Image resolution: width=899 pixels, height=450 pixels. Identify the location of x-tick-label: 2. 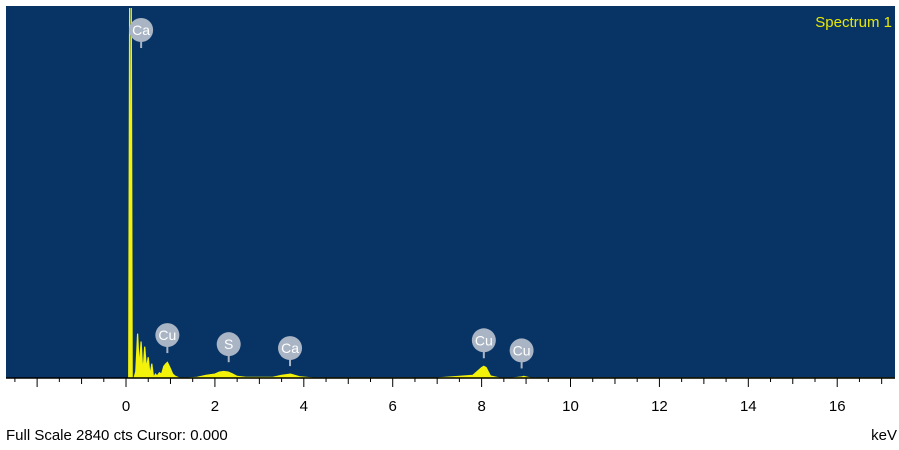
(215, 406).